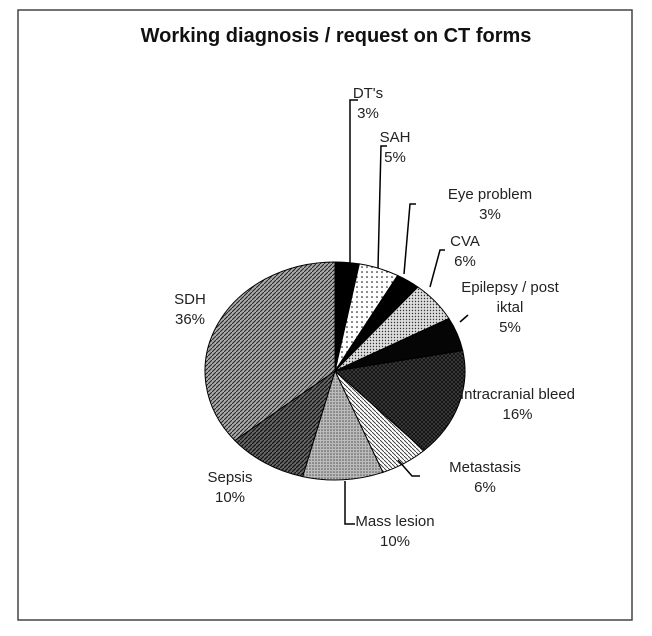 This screenshot has width=652, height=636. I want to click on slice-label: Metastasis 6%, so click(485, 478).